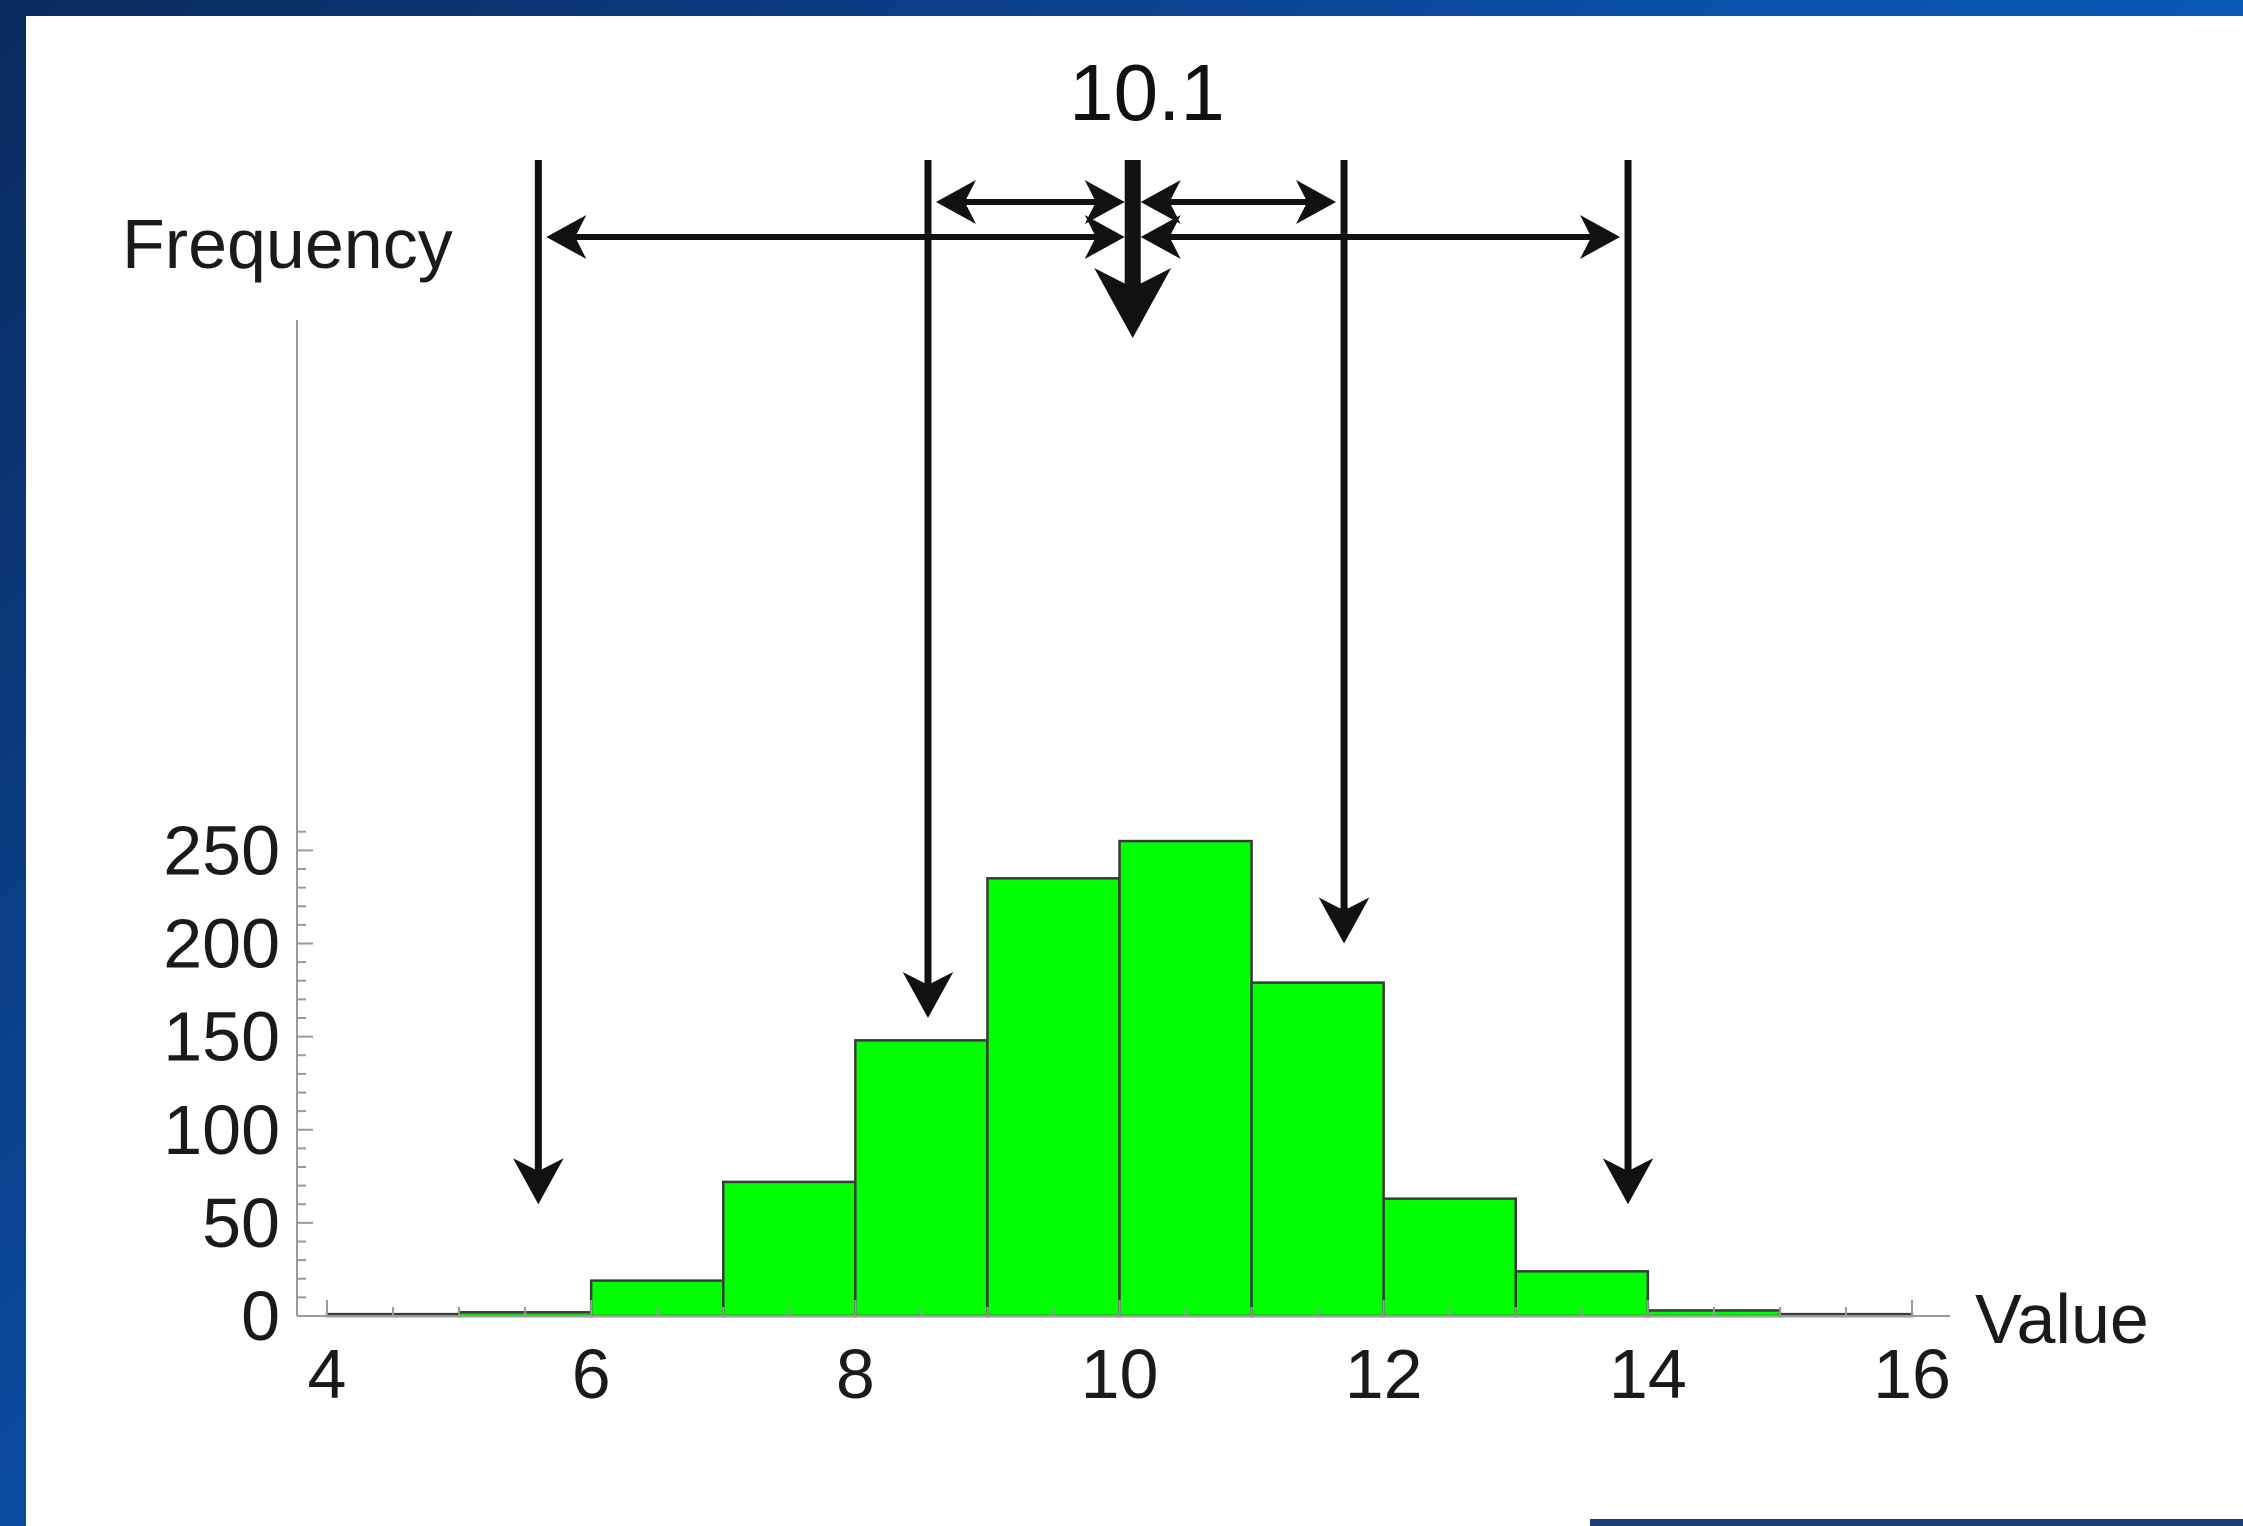 This screenshot has width=2243, height=1526. Describe the element at coordinates (1120, 1374) in the screenshot. I see `x-tick-label: 10` at that location.